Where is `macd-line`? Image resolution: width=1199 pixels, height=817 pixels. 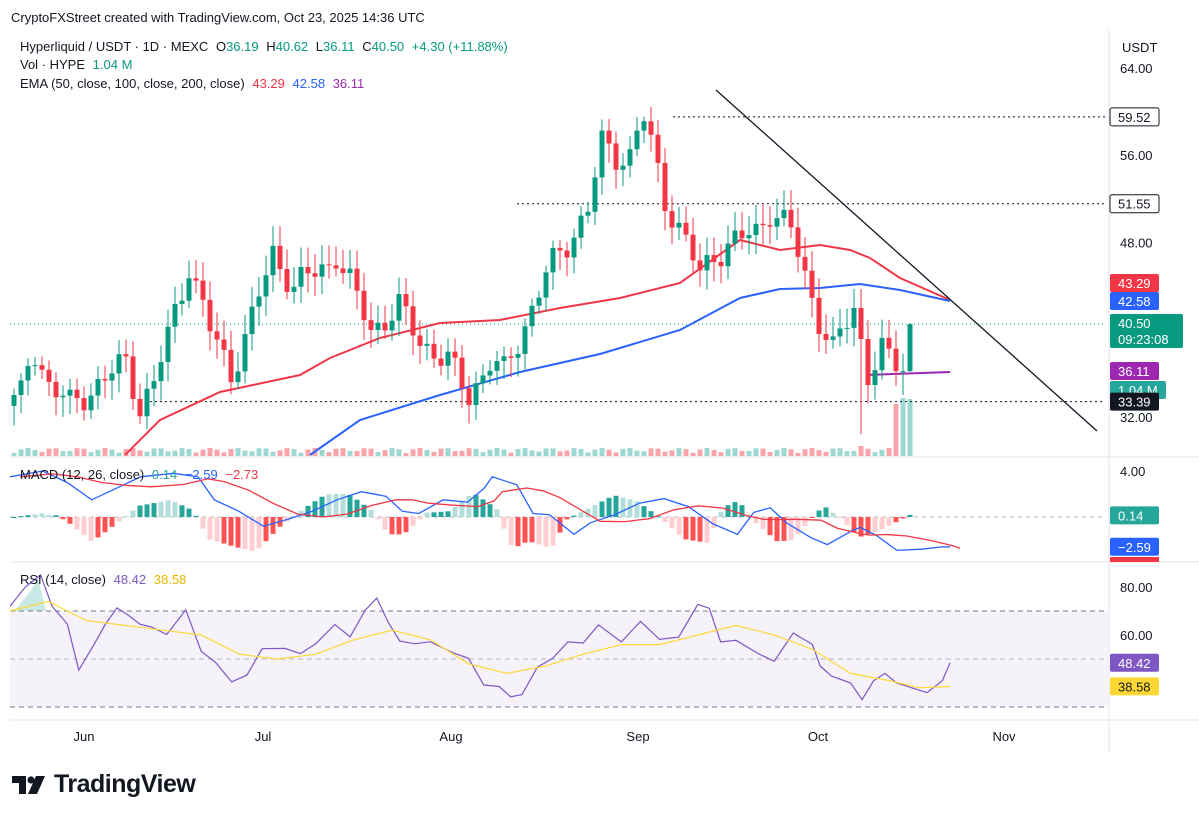
macd-line is located at coordinates (480, 511).